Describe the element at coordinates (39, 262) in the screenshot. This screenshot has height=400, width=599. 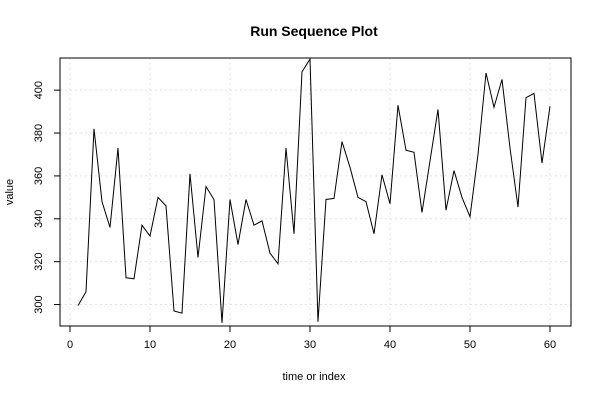
I see `y-tick-label: 320` at that location.